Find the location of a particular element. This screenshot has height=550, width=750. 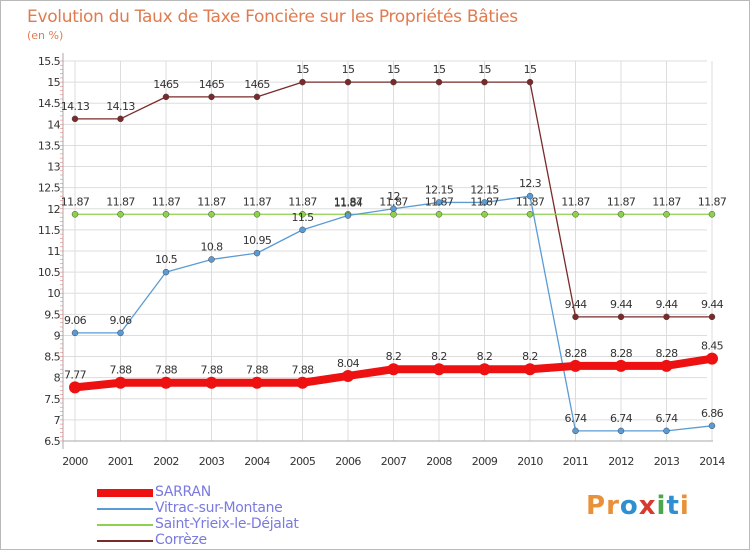

y-tick-label: 15 is located at coordinates (53, 82).